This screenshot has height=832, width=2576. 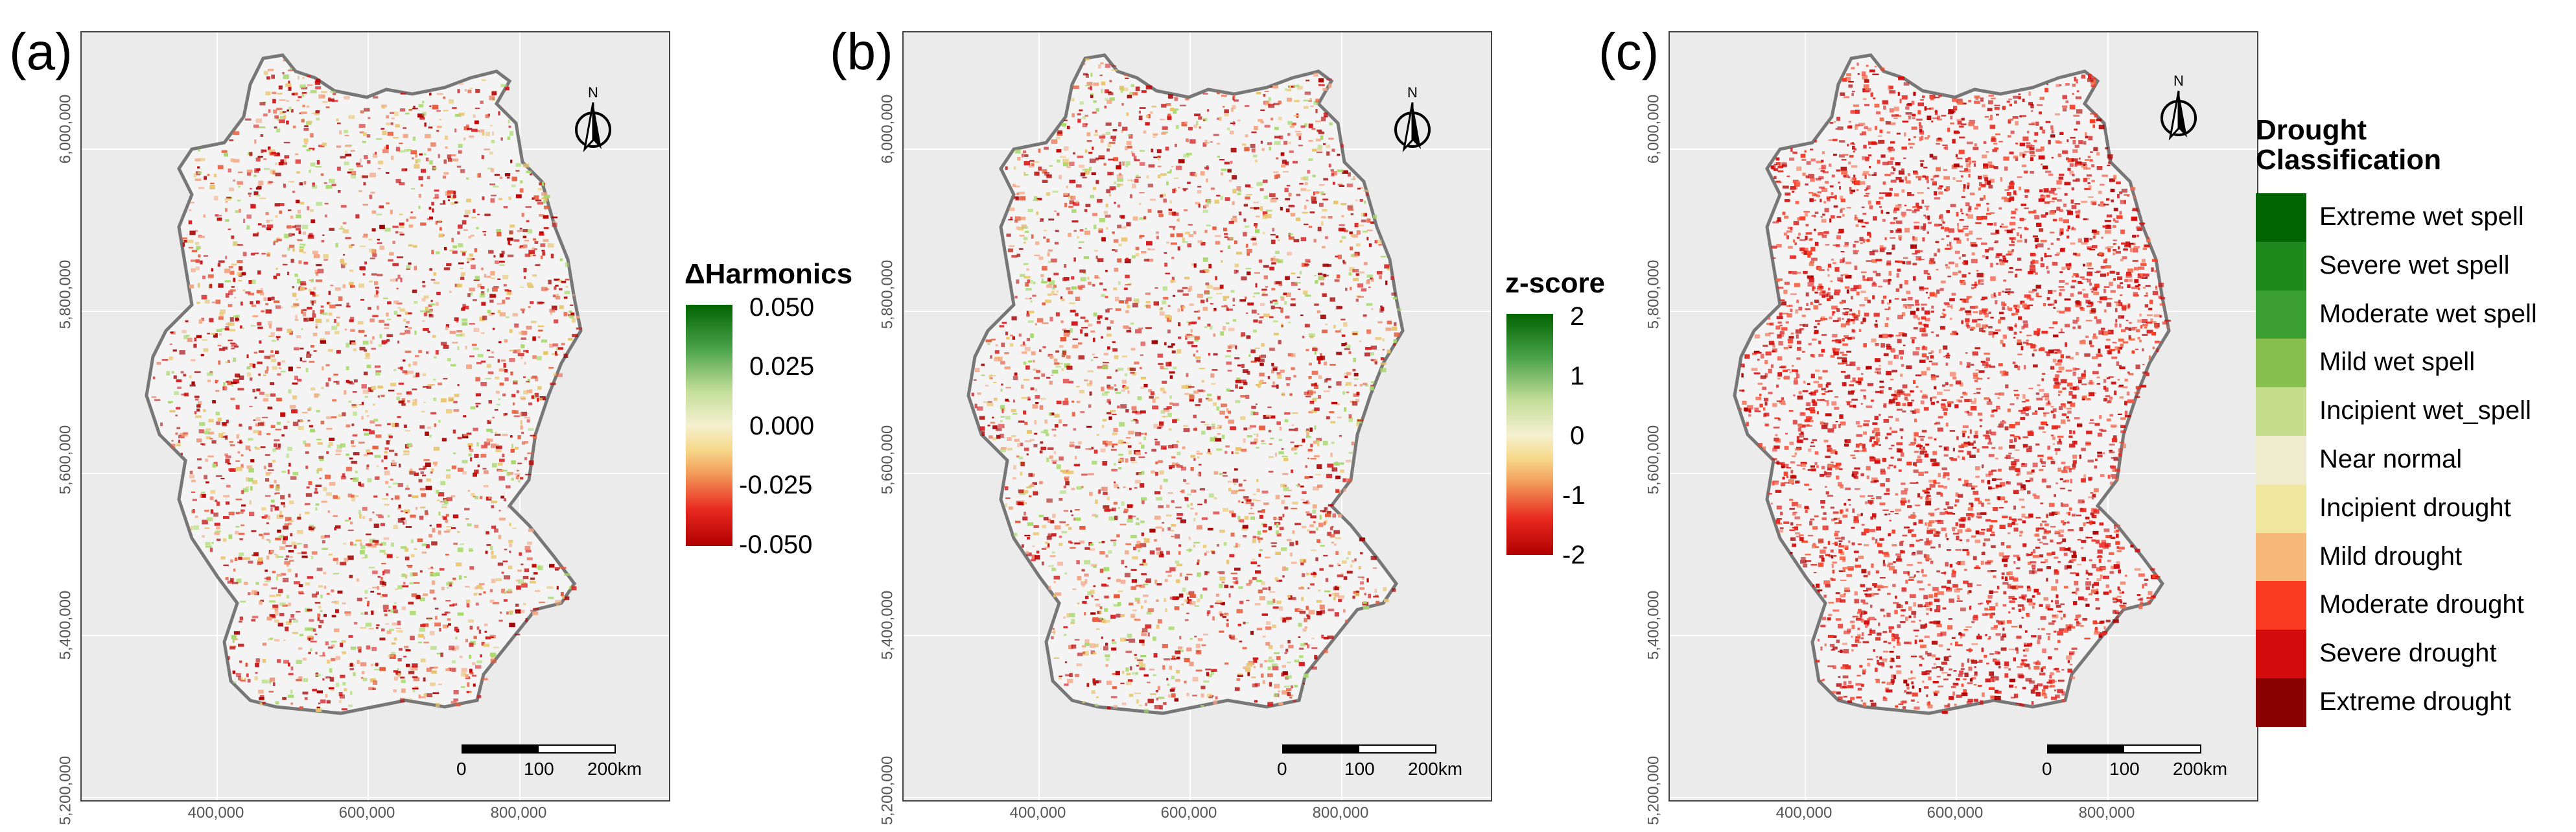 I want to click on legend-title-line1: Drought, so click(x=2311, y=130).